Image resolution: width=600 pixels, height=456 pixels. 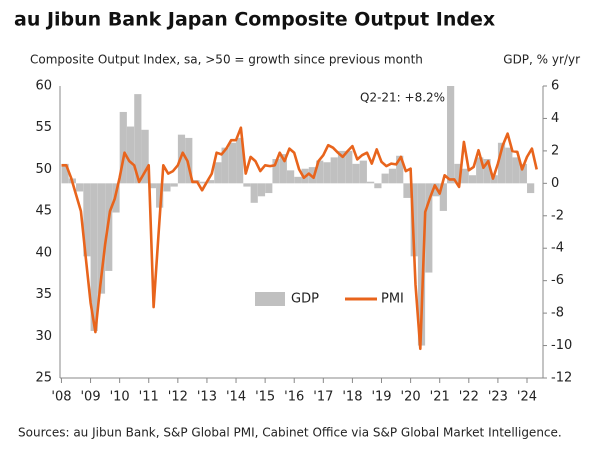 I want to click on y-tick-label: 45, so click(x=43, y=211).